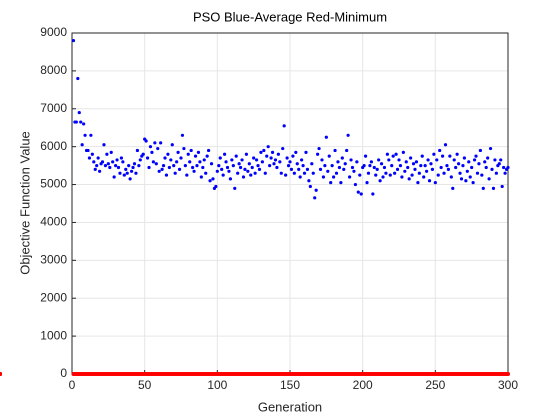 The width and height of the screenshot is (560, 420). Describe the element at coordinates (24, 203) in the screenshot. I see `y-axis-label: Objective Function Value` at that location.